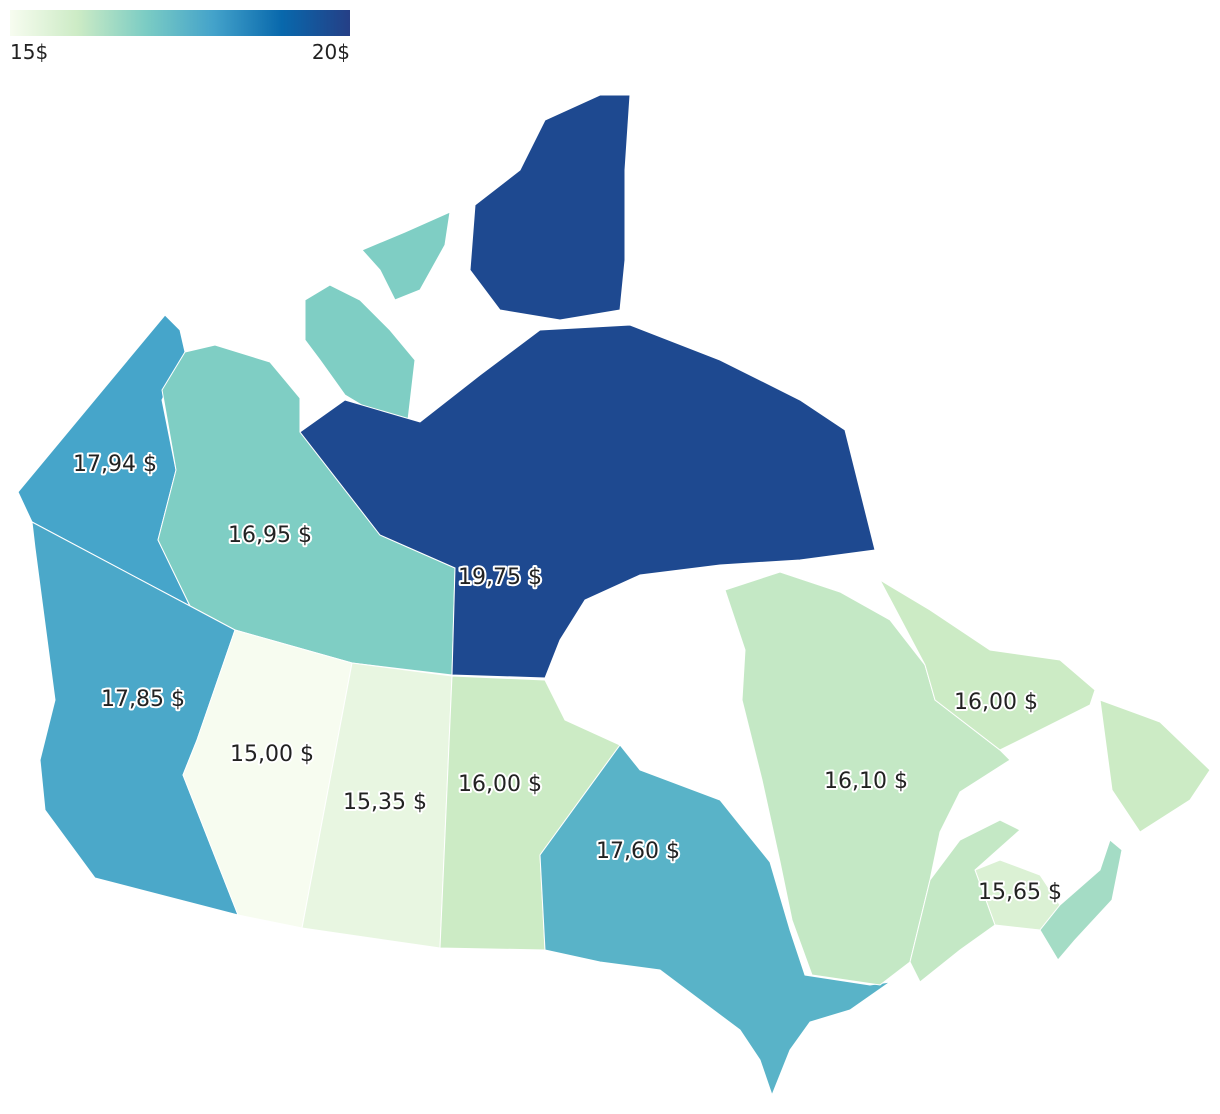 The height and width of the screenshot is (1114, 1220). What do you see at coordinates (331, 52) in the screenshot?
I see `legend-label: 20$` at bounding box center [331, 52].